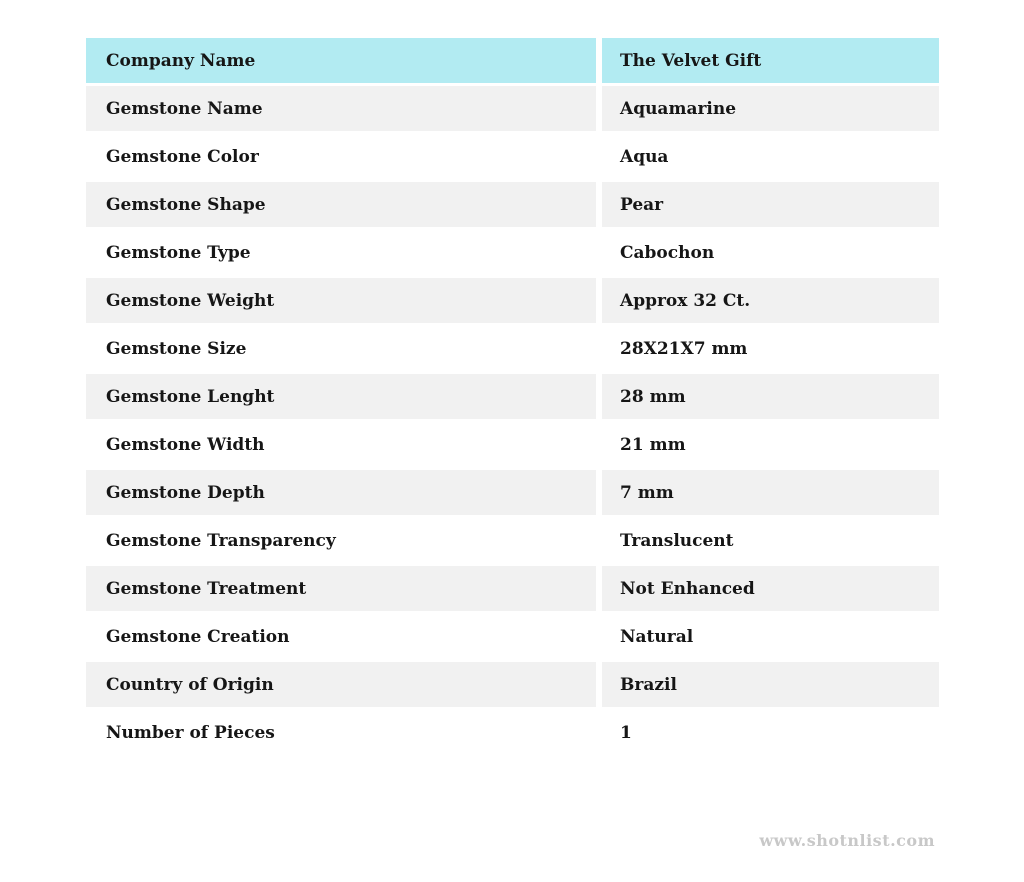 The height and width of the screenshot is (882, 1024). What do you see at coordinates (770, 206) in the screenshot?
I see `row-value-cell: Pear` at bounding box center [770, 206].